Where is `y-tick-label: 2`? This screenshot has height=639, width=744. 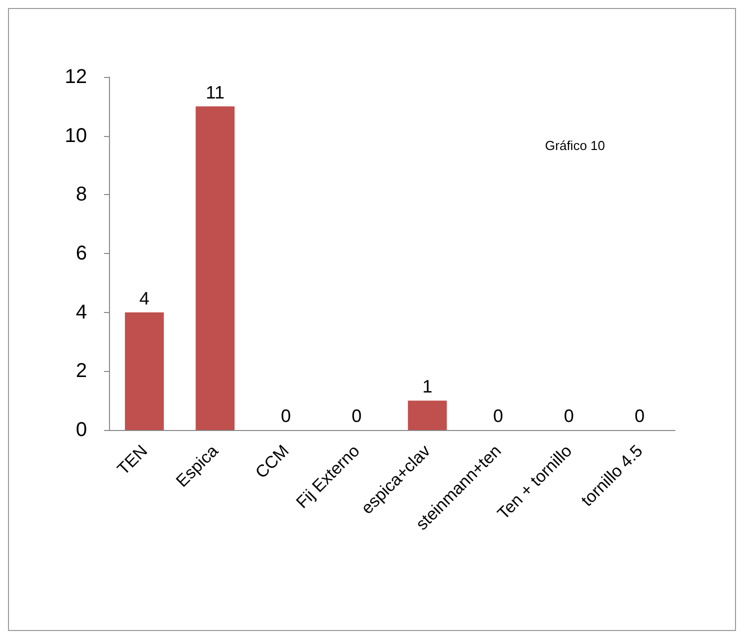
y-tick-label: 2 is located at coordinates (81, 371).